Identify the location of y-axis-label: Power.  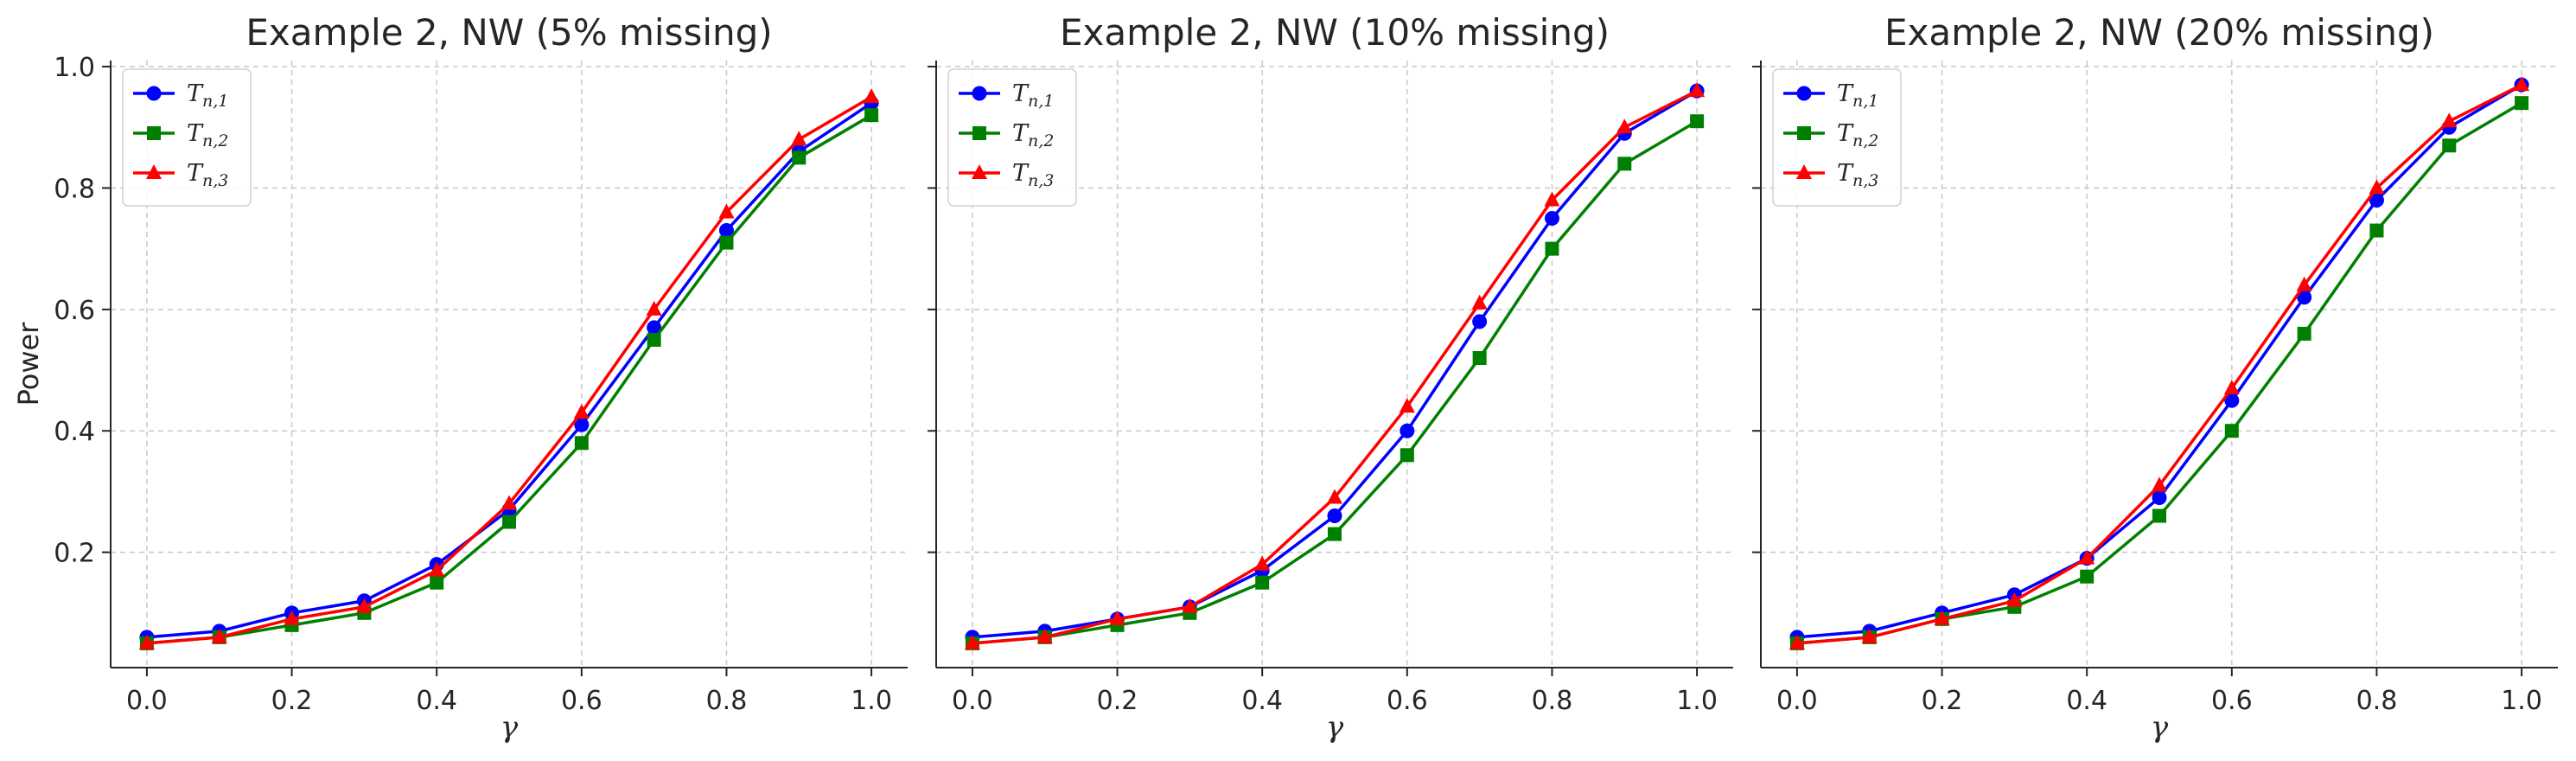
(28, 364).